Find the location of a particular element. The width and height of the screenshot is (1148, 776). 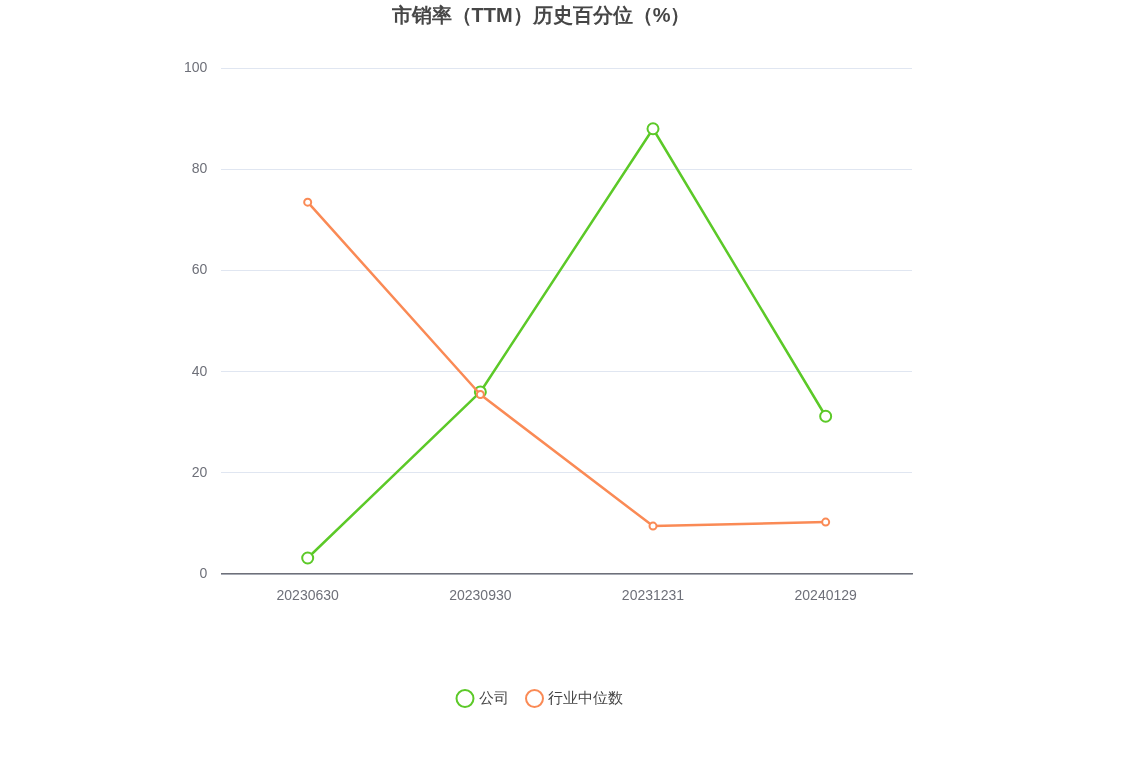

y-tick-label: 0 is located at coordinates (203, 573).